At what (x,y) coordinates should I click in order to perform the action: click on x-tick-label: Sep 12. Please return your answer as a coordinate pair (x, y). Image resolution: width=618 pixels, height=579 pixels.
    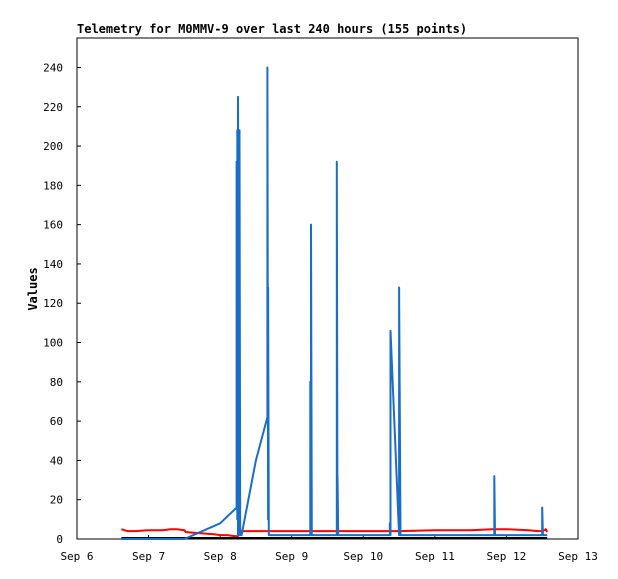
    Looking at the image, I should click on (507, 556).